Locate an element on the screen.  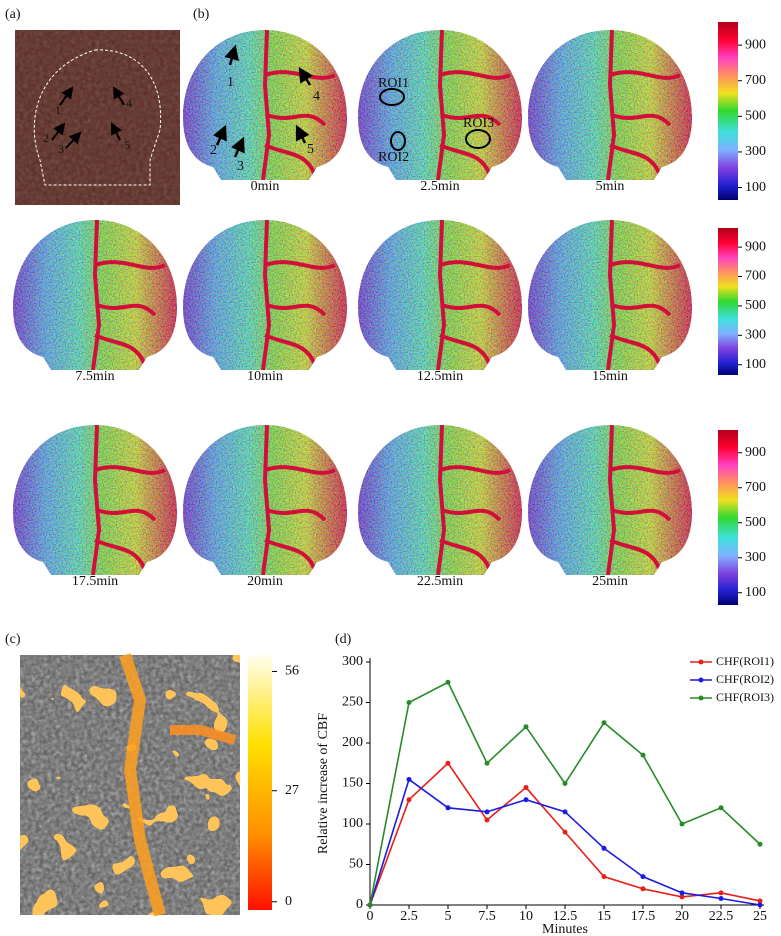
photo-marker: 5 is located at coordinates (127, 145).